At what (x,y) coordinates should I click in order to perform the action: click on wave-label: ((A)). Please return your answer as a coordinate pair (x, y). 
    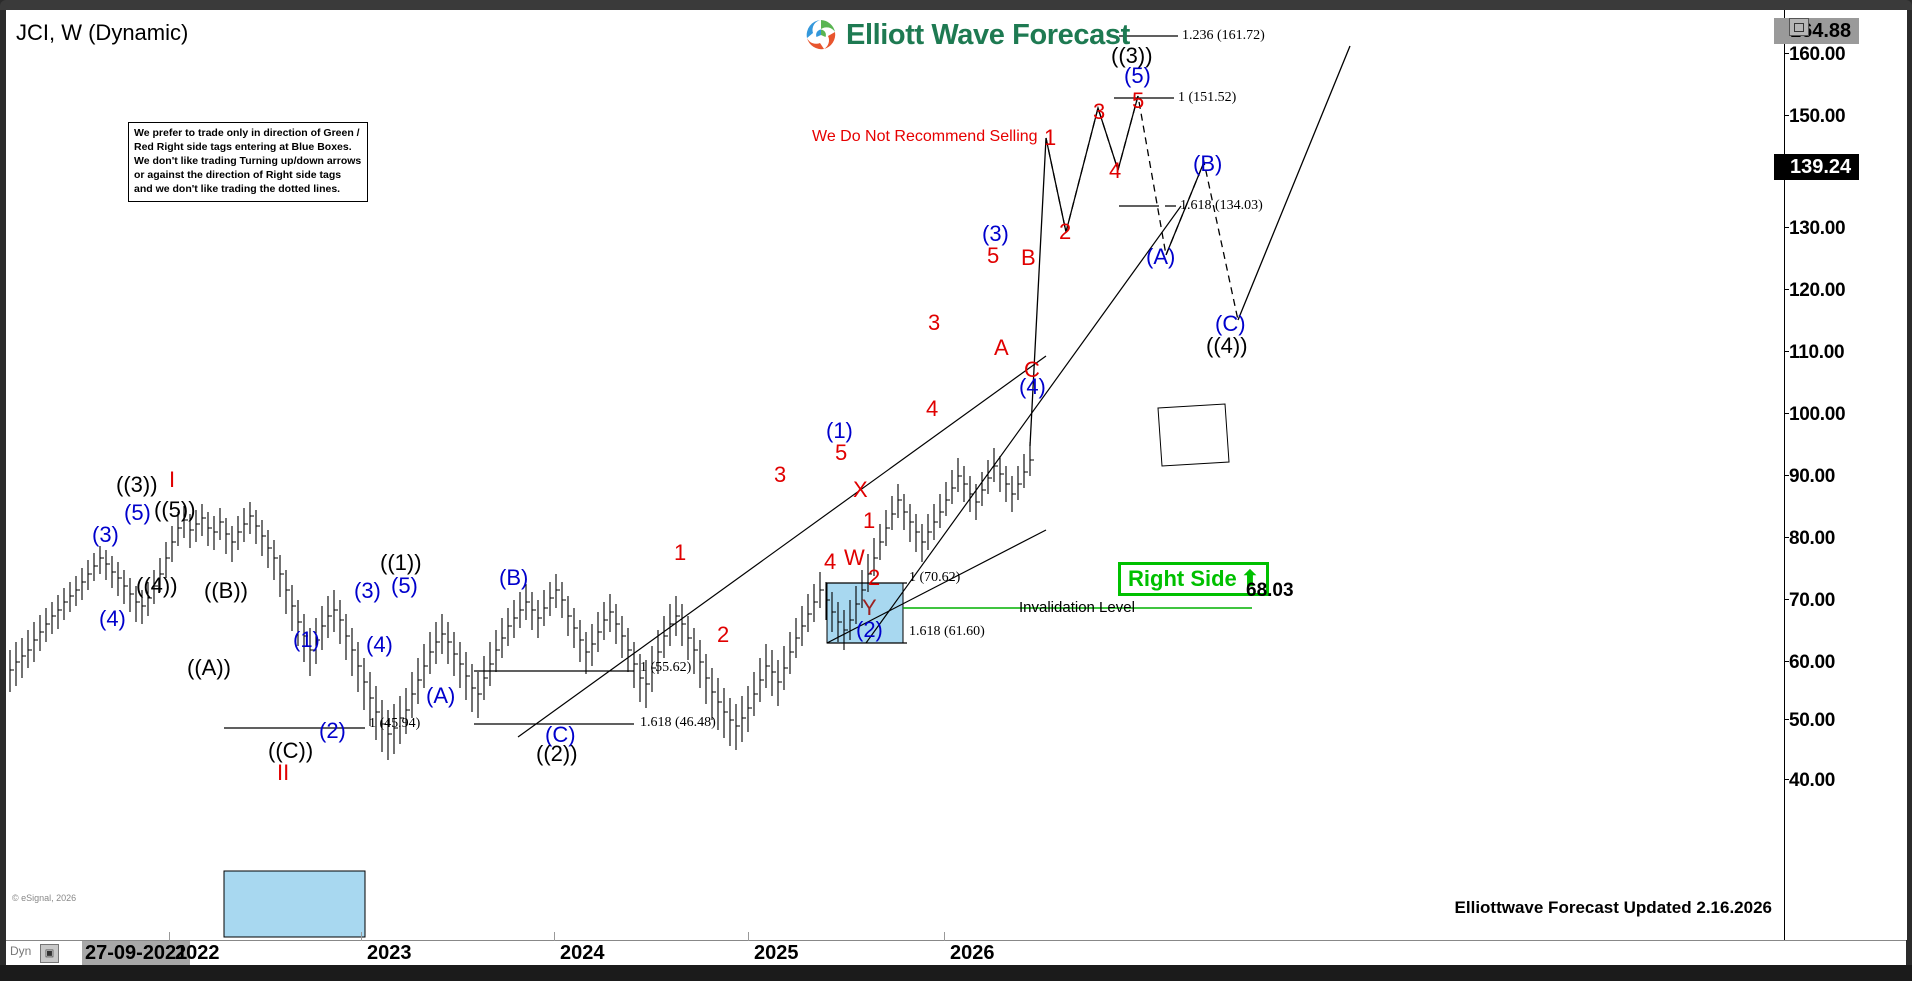
    Looking at the image, I should click on (209, 667).